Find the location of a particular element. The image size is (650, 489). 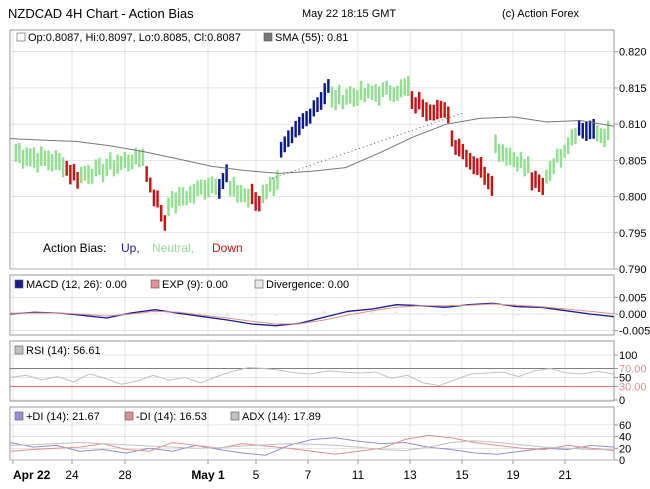

sma-legend: SMA (55): 0.81 is located at coordinates (311, 38).